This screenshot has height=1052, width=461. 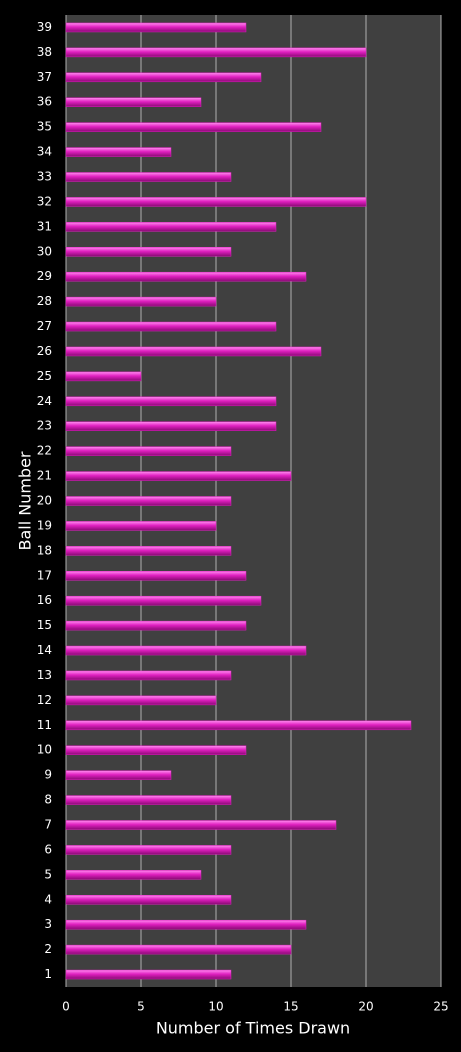 I want to click on y-tick-label: 11, so click(x=44, y=725).